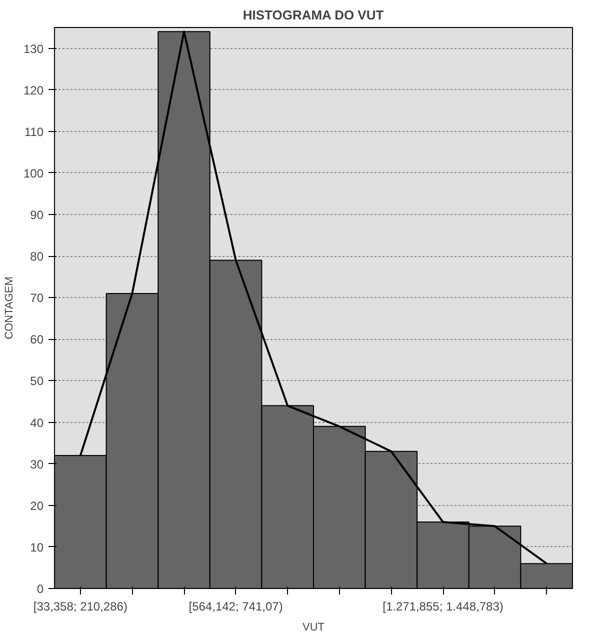  What do you see at coordinates (33, 173) in the screenshot?
I see `y-tick-label: 100` at bounding box center [33, 173].